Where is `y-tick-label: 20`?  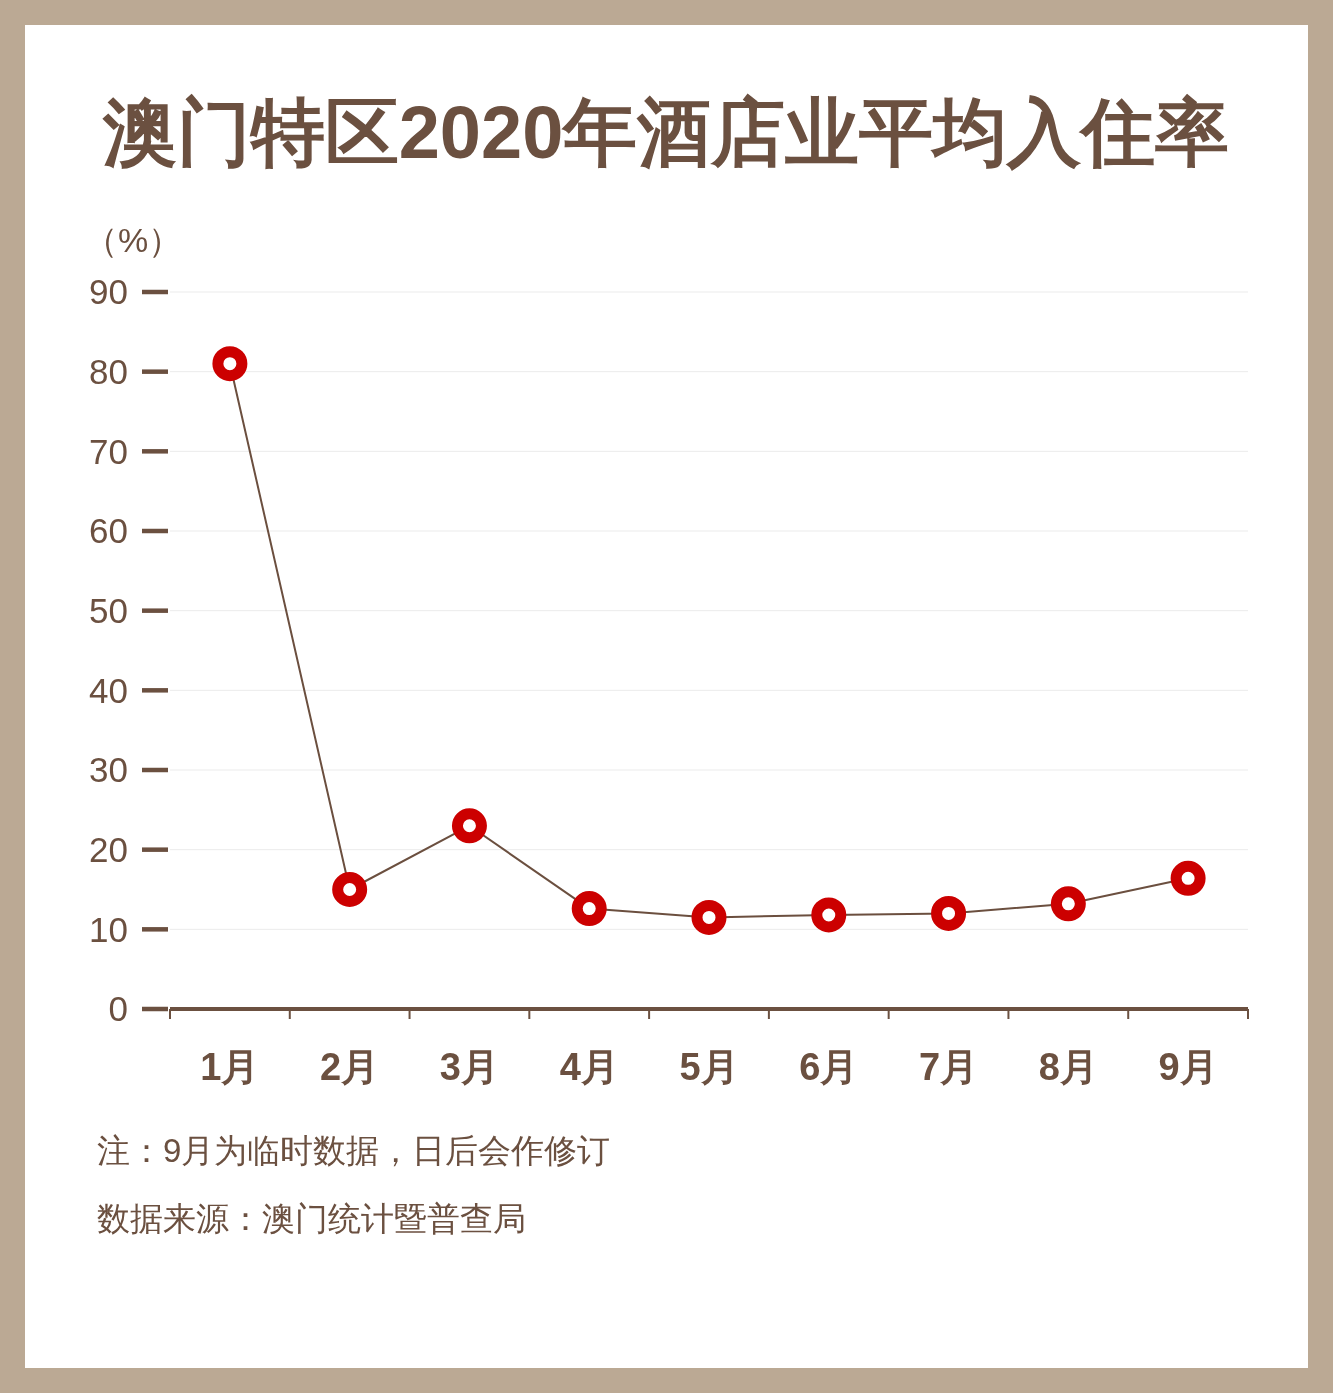 y-tick-label: 20 is located at coordinates (108, 849).